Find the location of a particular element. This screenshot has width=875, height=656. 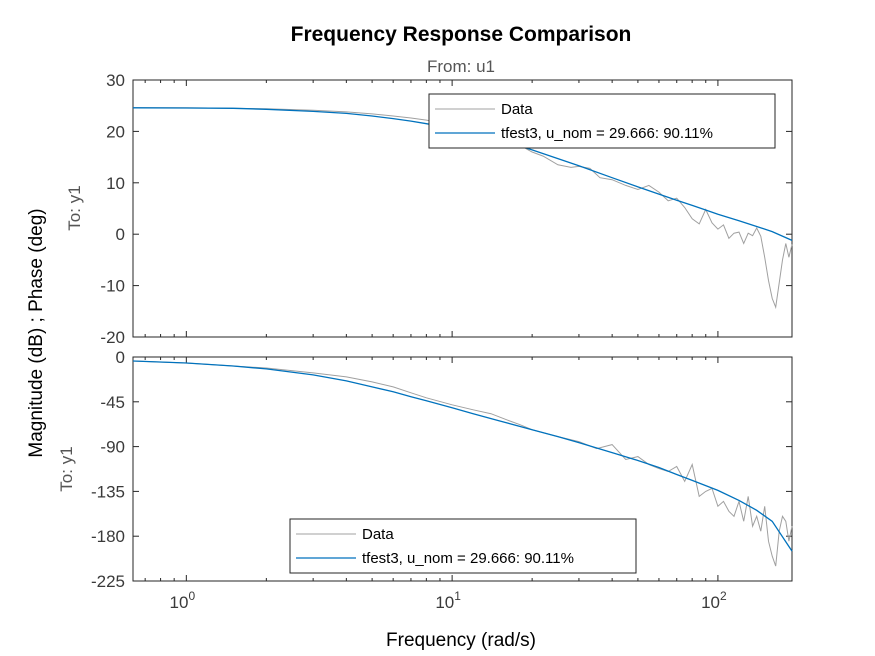

magnitude-legend-box is located at coordinates (602, 121).